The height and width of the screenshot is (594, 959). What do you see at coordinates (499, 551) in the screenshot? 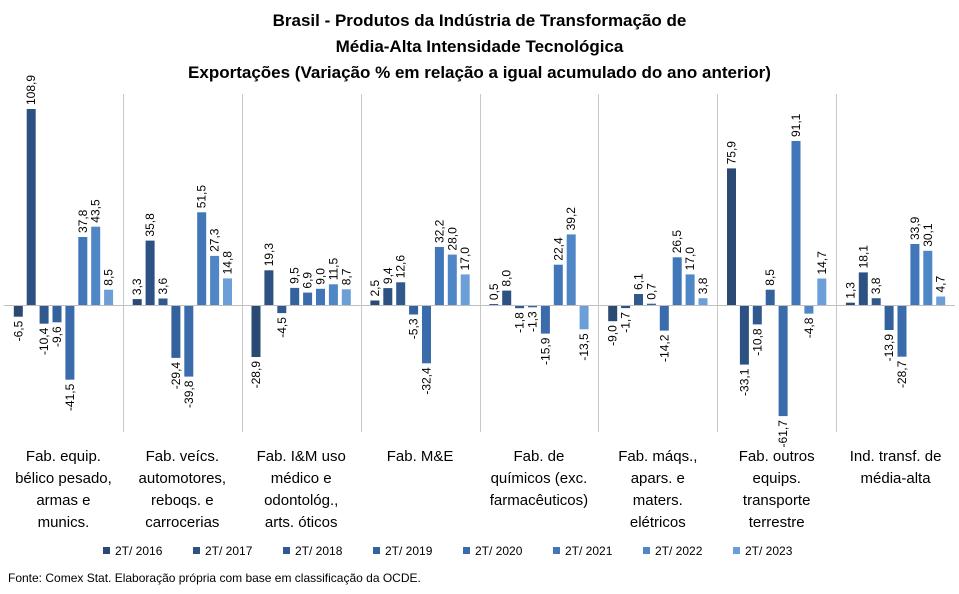
I see `legend-label: 2T/ 2020` at bounding box center [499, 551].